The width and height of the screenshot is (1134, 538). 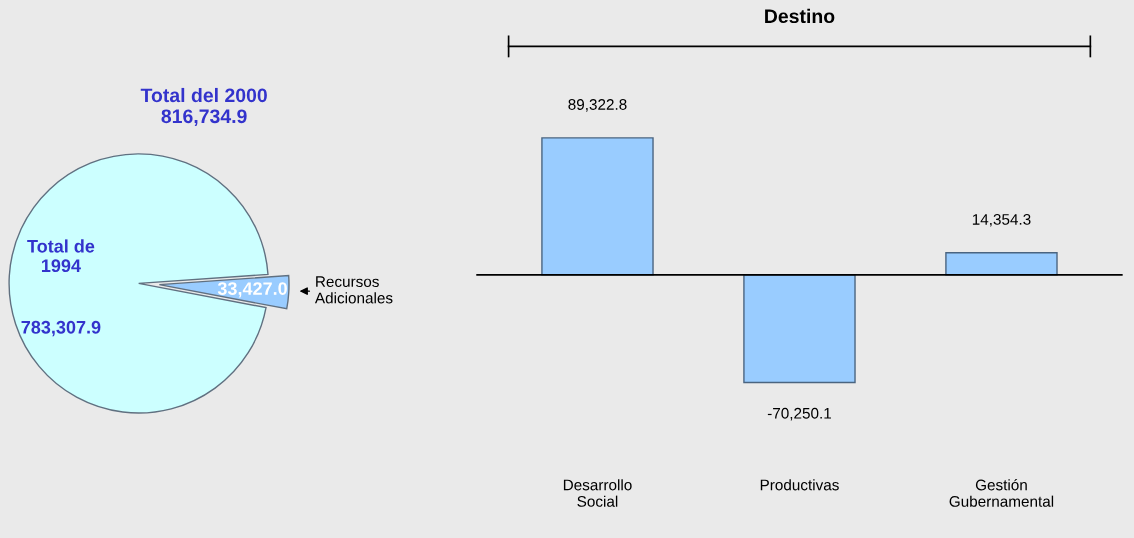 What do you see at coordinates (1001, 492) in the screenshot?
I see `x-tick-label: Gestión Gubernamental` at bounding box center [1001, 492].